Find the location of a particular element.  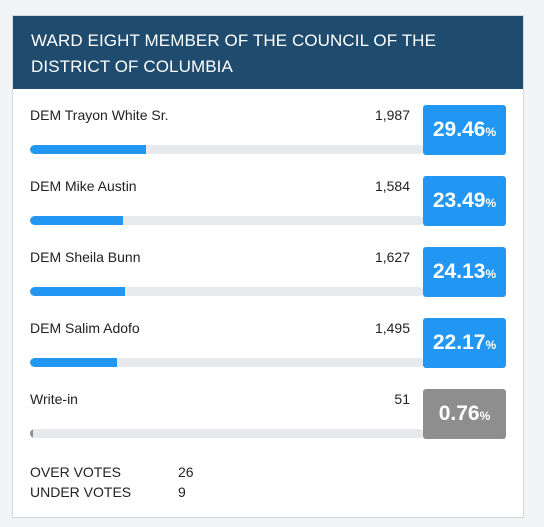

percent-badge: 29.46% is located at coordinates (464, 130).